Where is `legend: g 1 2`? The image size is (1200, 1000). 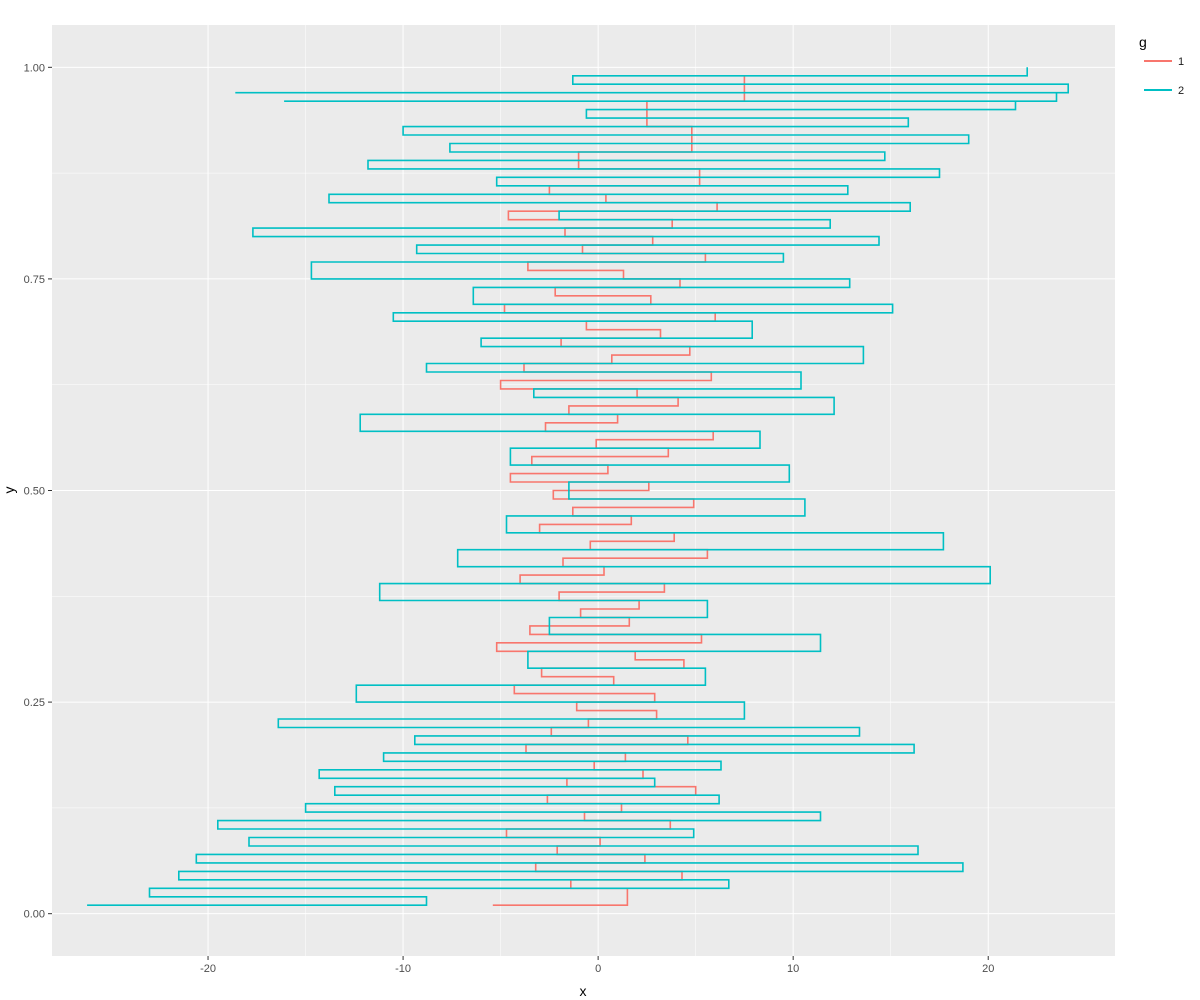 legend: g 1 2 is located at coordinates (1161, 65).